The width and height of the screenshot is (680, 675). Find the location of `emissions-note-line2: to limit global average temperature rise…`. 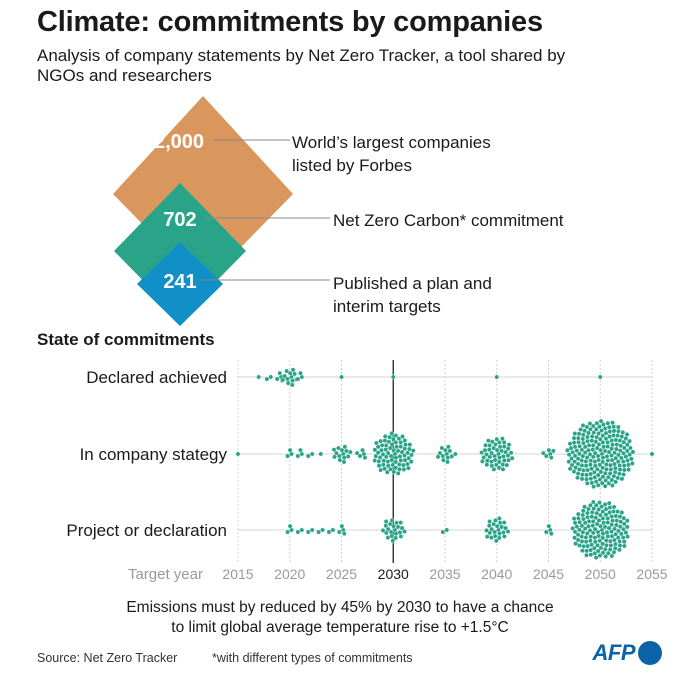

emissions-note-line2: to limit global average temperature rise… is located at coordinates (340, 627).